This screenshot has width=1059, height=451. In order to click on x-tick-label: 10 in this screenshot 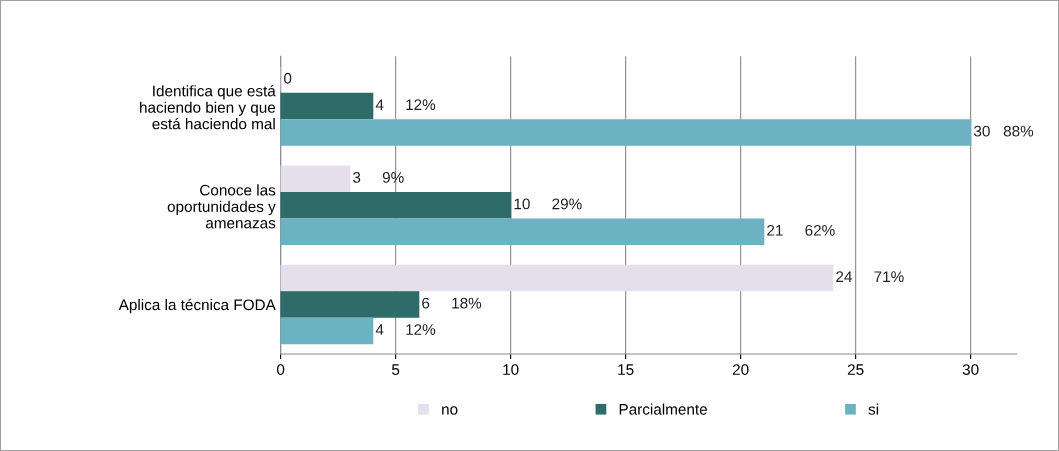, I will do `click(511, 369)`.